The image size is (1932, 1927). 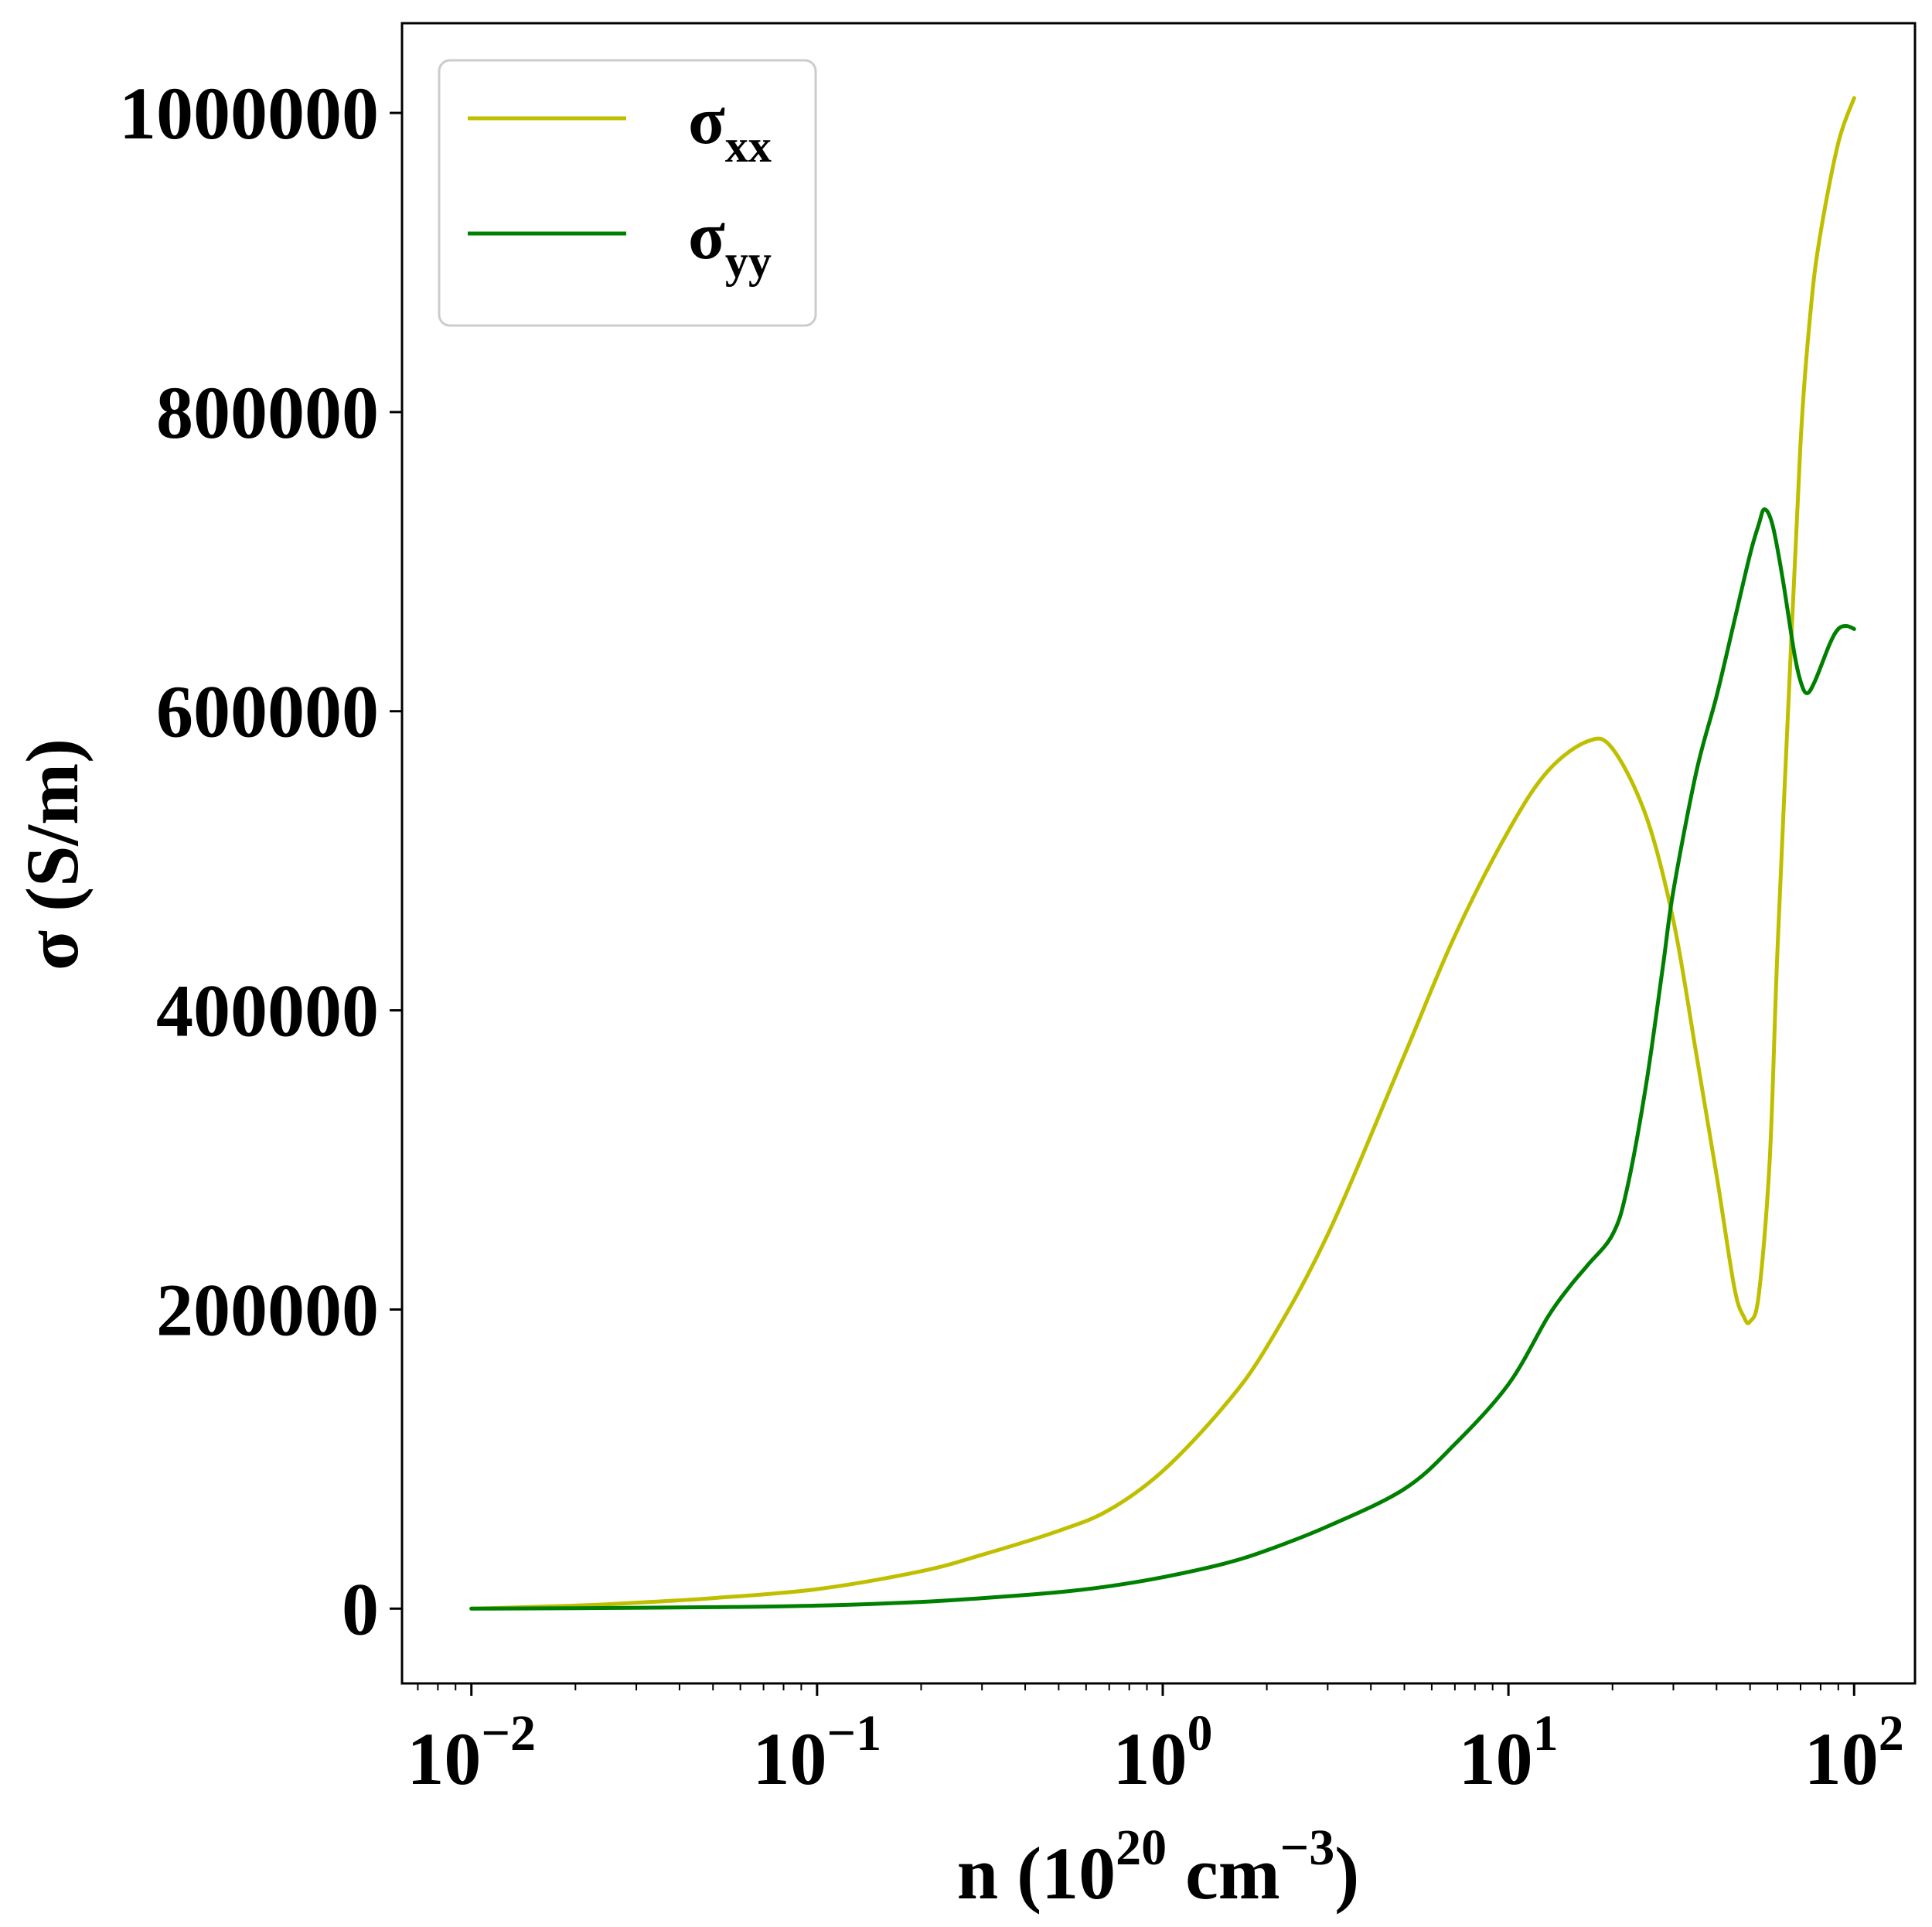 What do you see at coordinates (1141, 1848) in the screenshot?
I see `x-axis-label-exponent-1: 20` at bounding box center [1141, 1848].